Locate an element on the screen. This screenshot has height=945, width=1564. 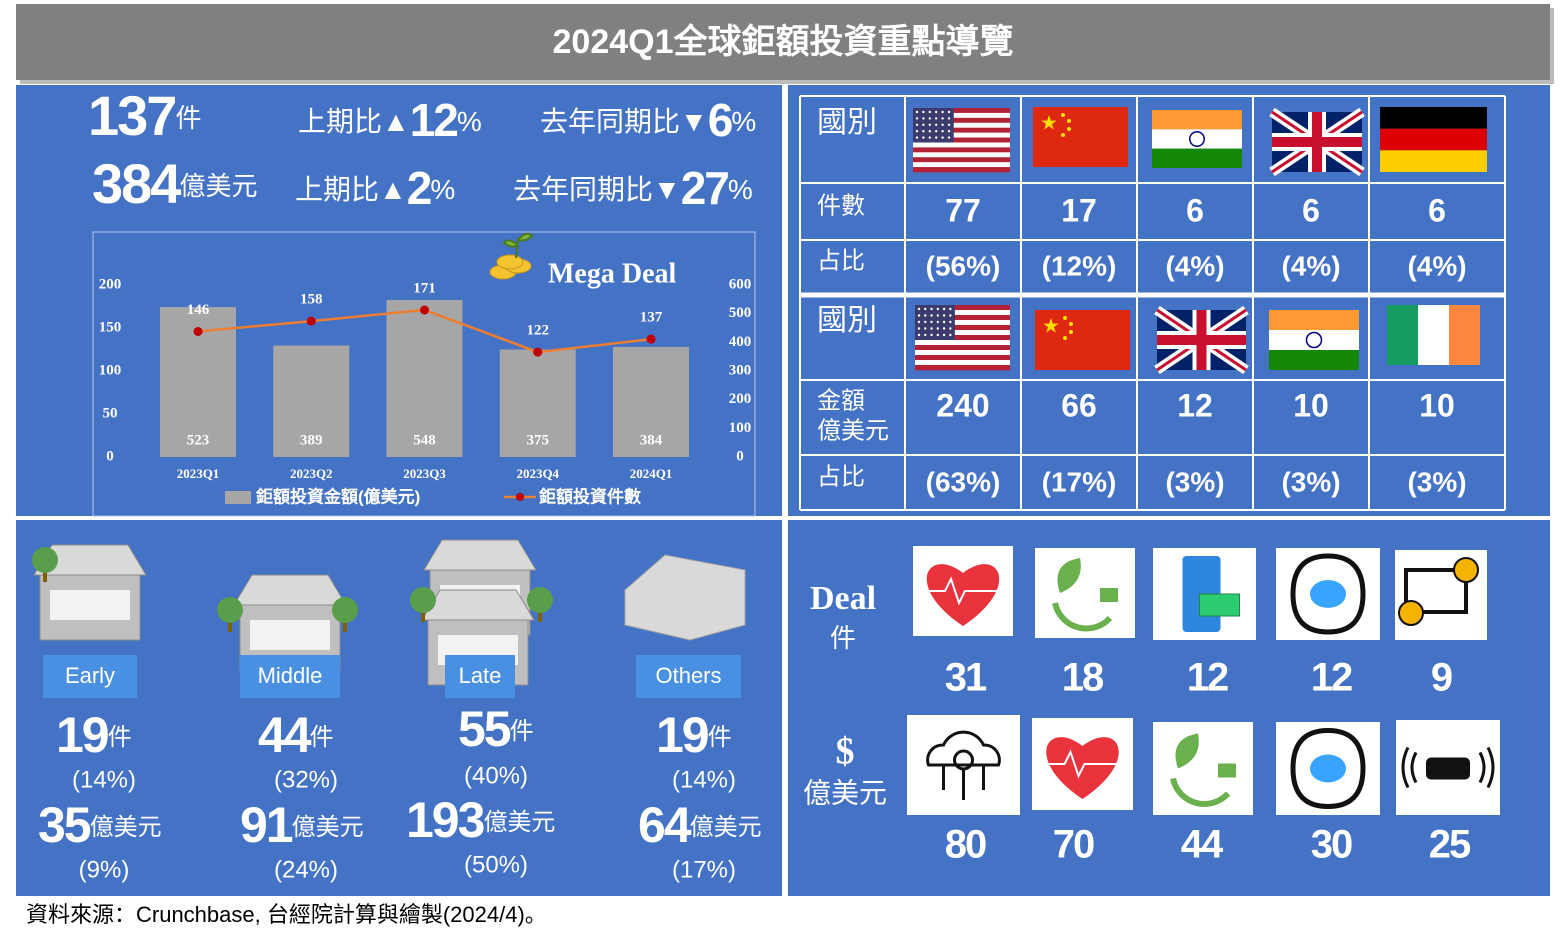
y2-tick-label: 100 is located at coordinates (740, 428).